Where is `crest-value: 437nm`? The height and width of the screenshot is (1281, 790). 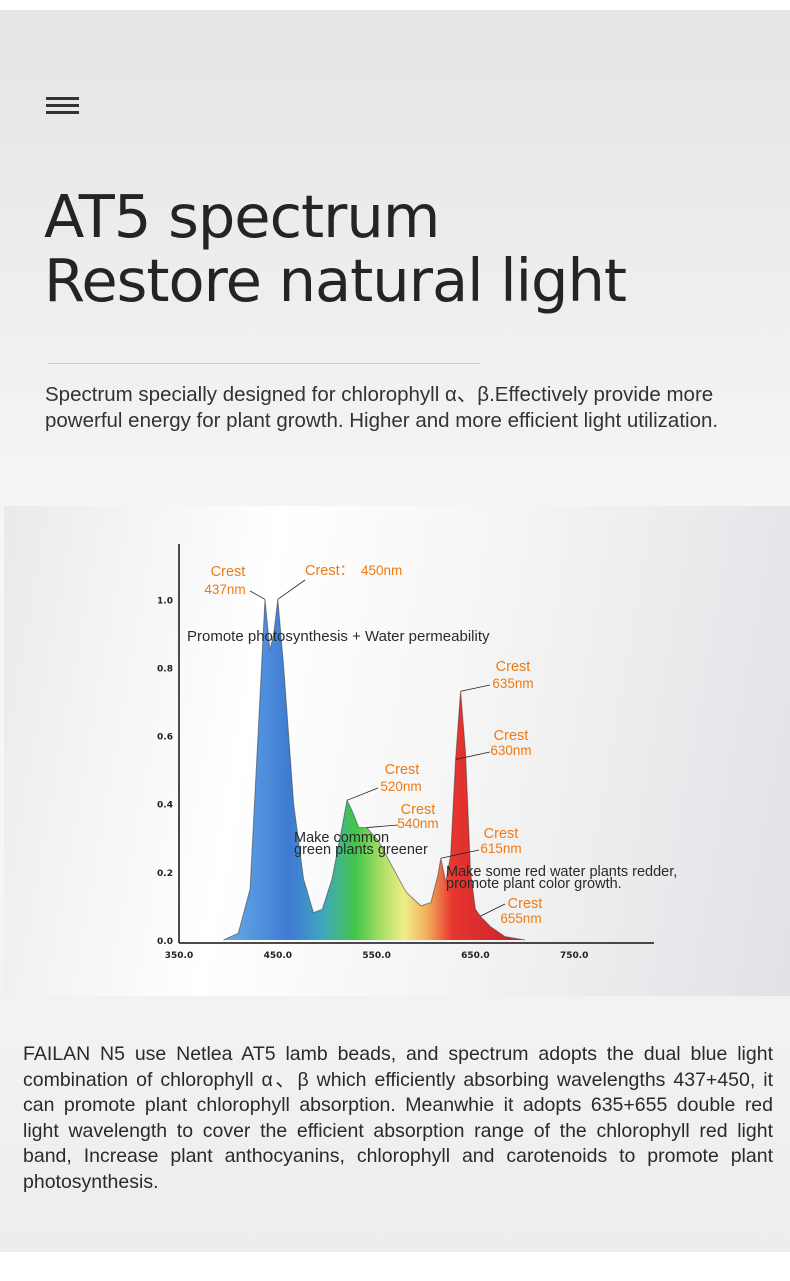
crest-value: 437nm is located at coordinates (224, 589).